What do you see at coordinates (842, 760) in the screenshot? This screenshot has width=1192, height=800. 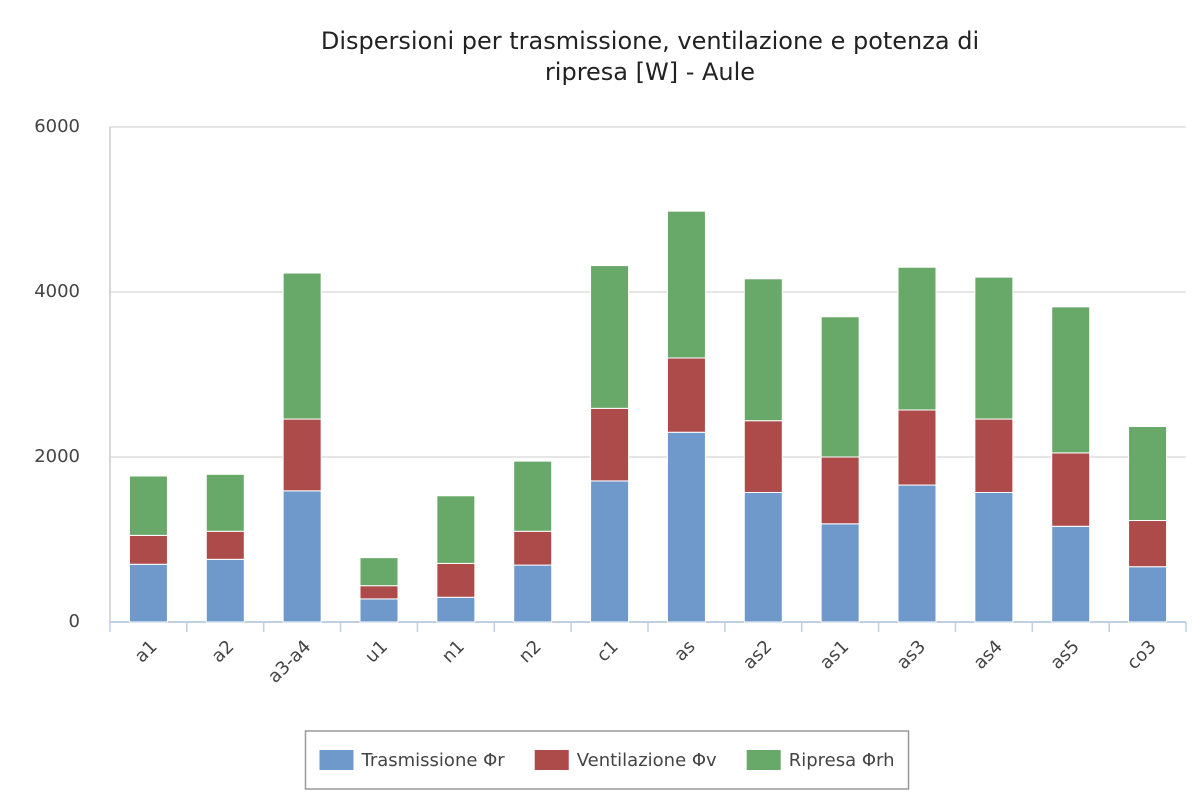 I see `legend-label: Ripresa Φrh` at bounding box center [842, 760].